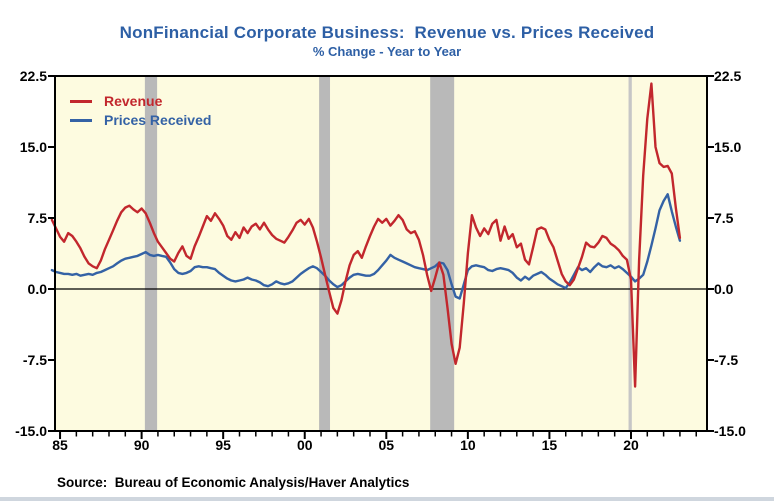 This screenshot has width=774, height=501. I want to click on y-axis-label-right: -7.5, so click(726, 360).